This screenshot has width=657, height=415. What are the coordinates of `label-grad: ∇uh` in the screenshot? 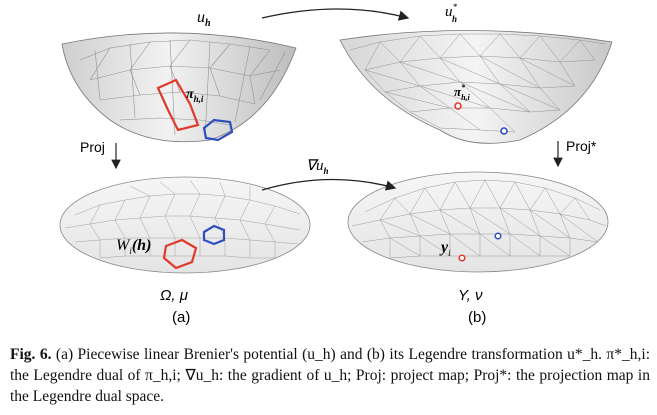 It's located at (317, 167).